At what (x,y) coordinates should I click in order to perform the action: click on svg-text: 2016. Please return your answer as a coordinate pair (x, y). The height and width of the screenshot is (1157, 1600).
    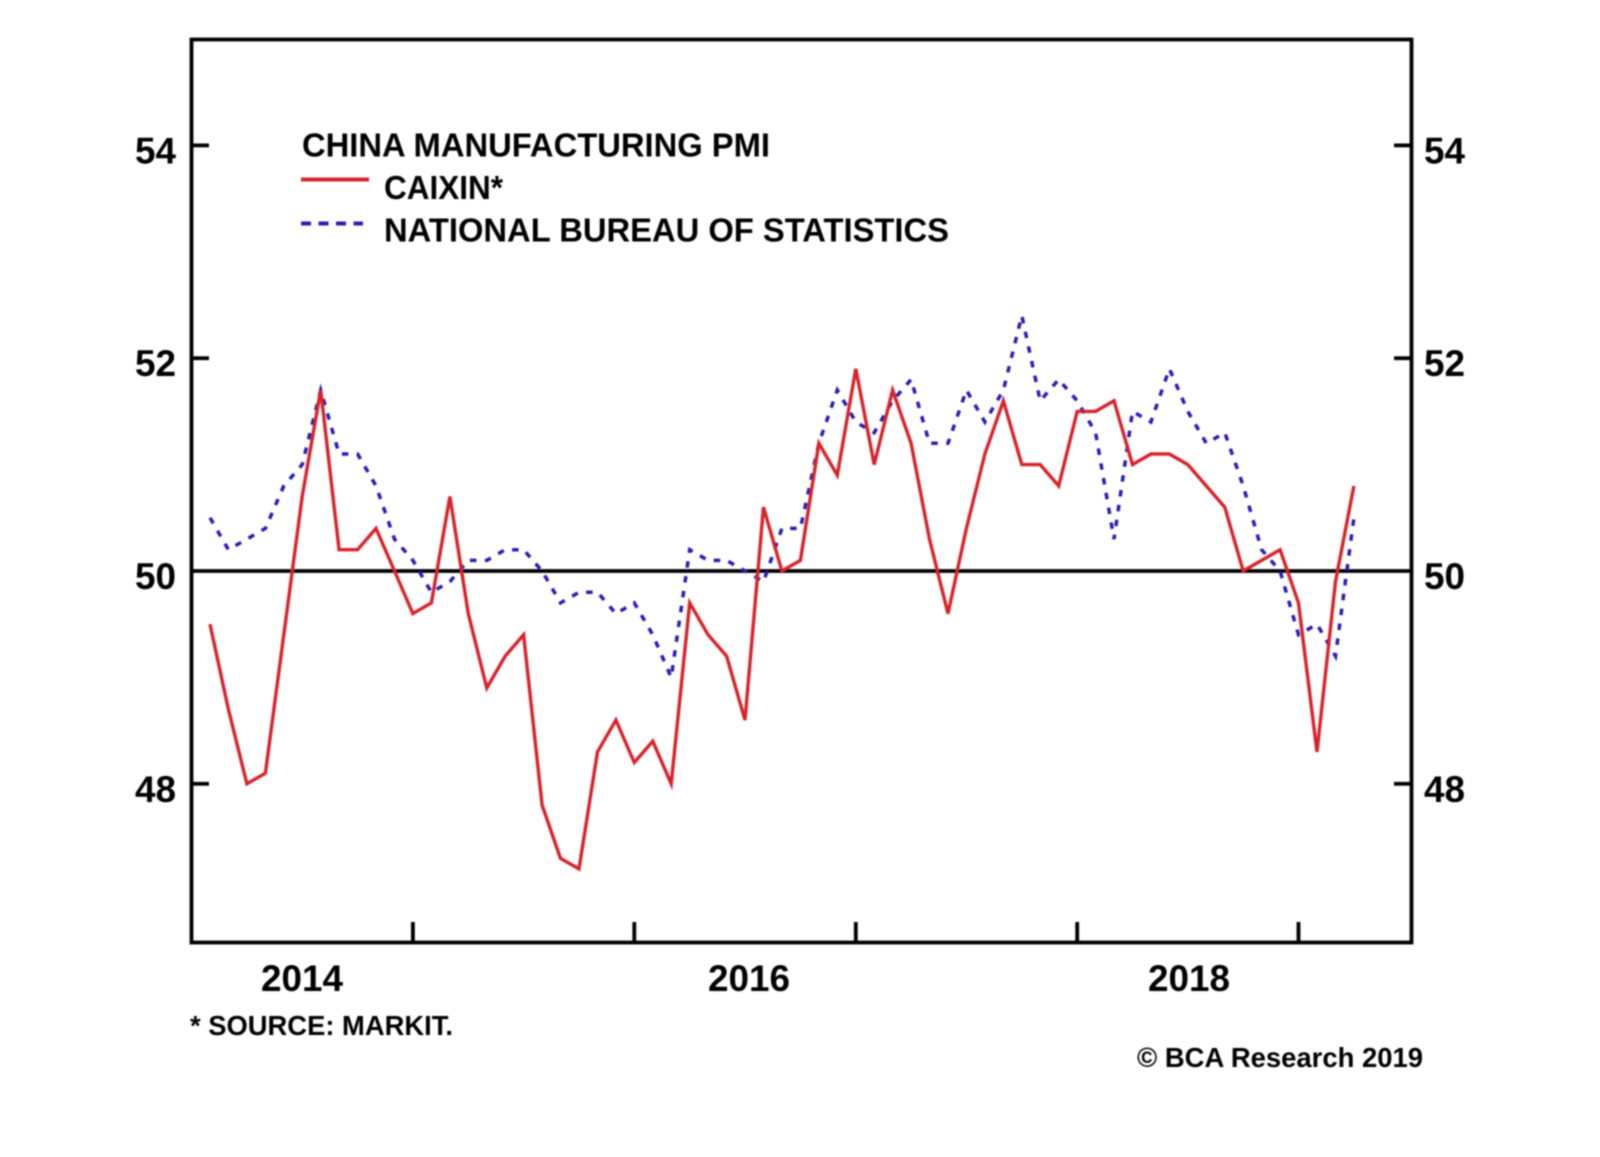
    Looking at the image, I should click on (749, 978).